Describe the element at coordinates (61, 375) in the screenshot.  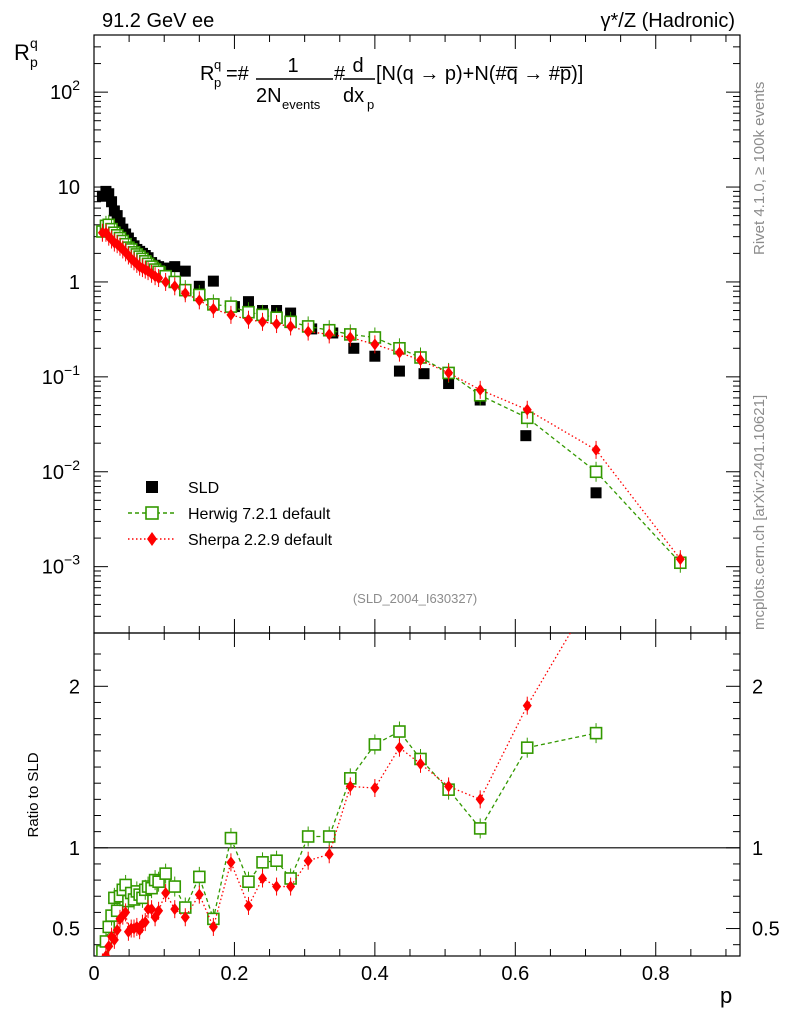
I see `y-tick-label: 10⁻¹` at that location.